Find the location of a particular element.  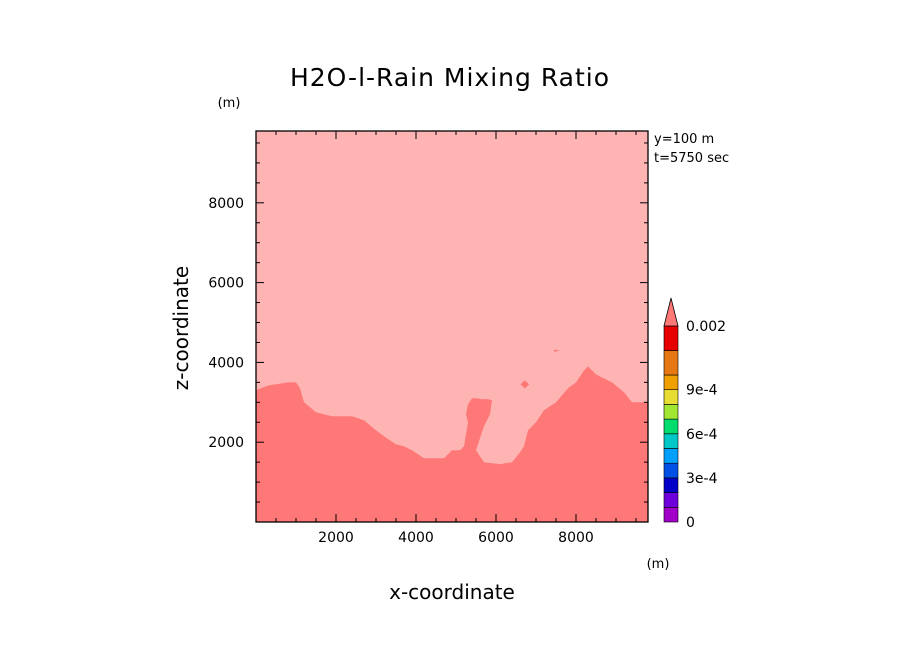

x-tick-label: 2000 is located at coordinates (336, 538).